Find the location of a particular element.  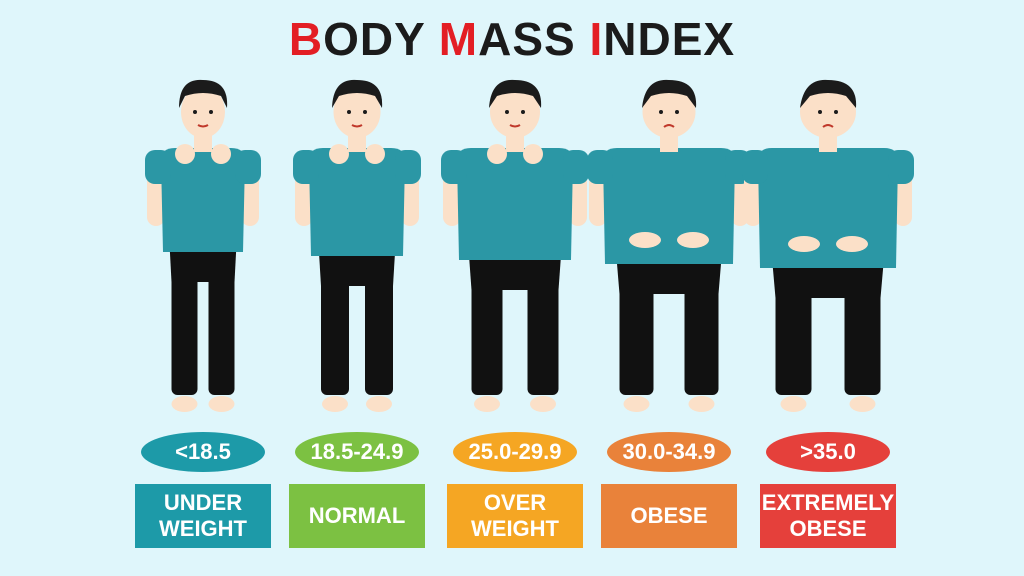

bmi-category-card: OVER WEIGHT is located at coordinates (515, 516).